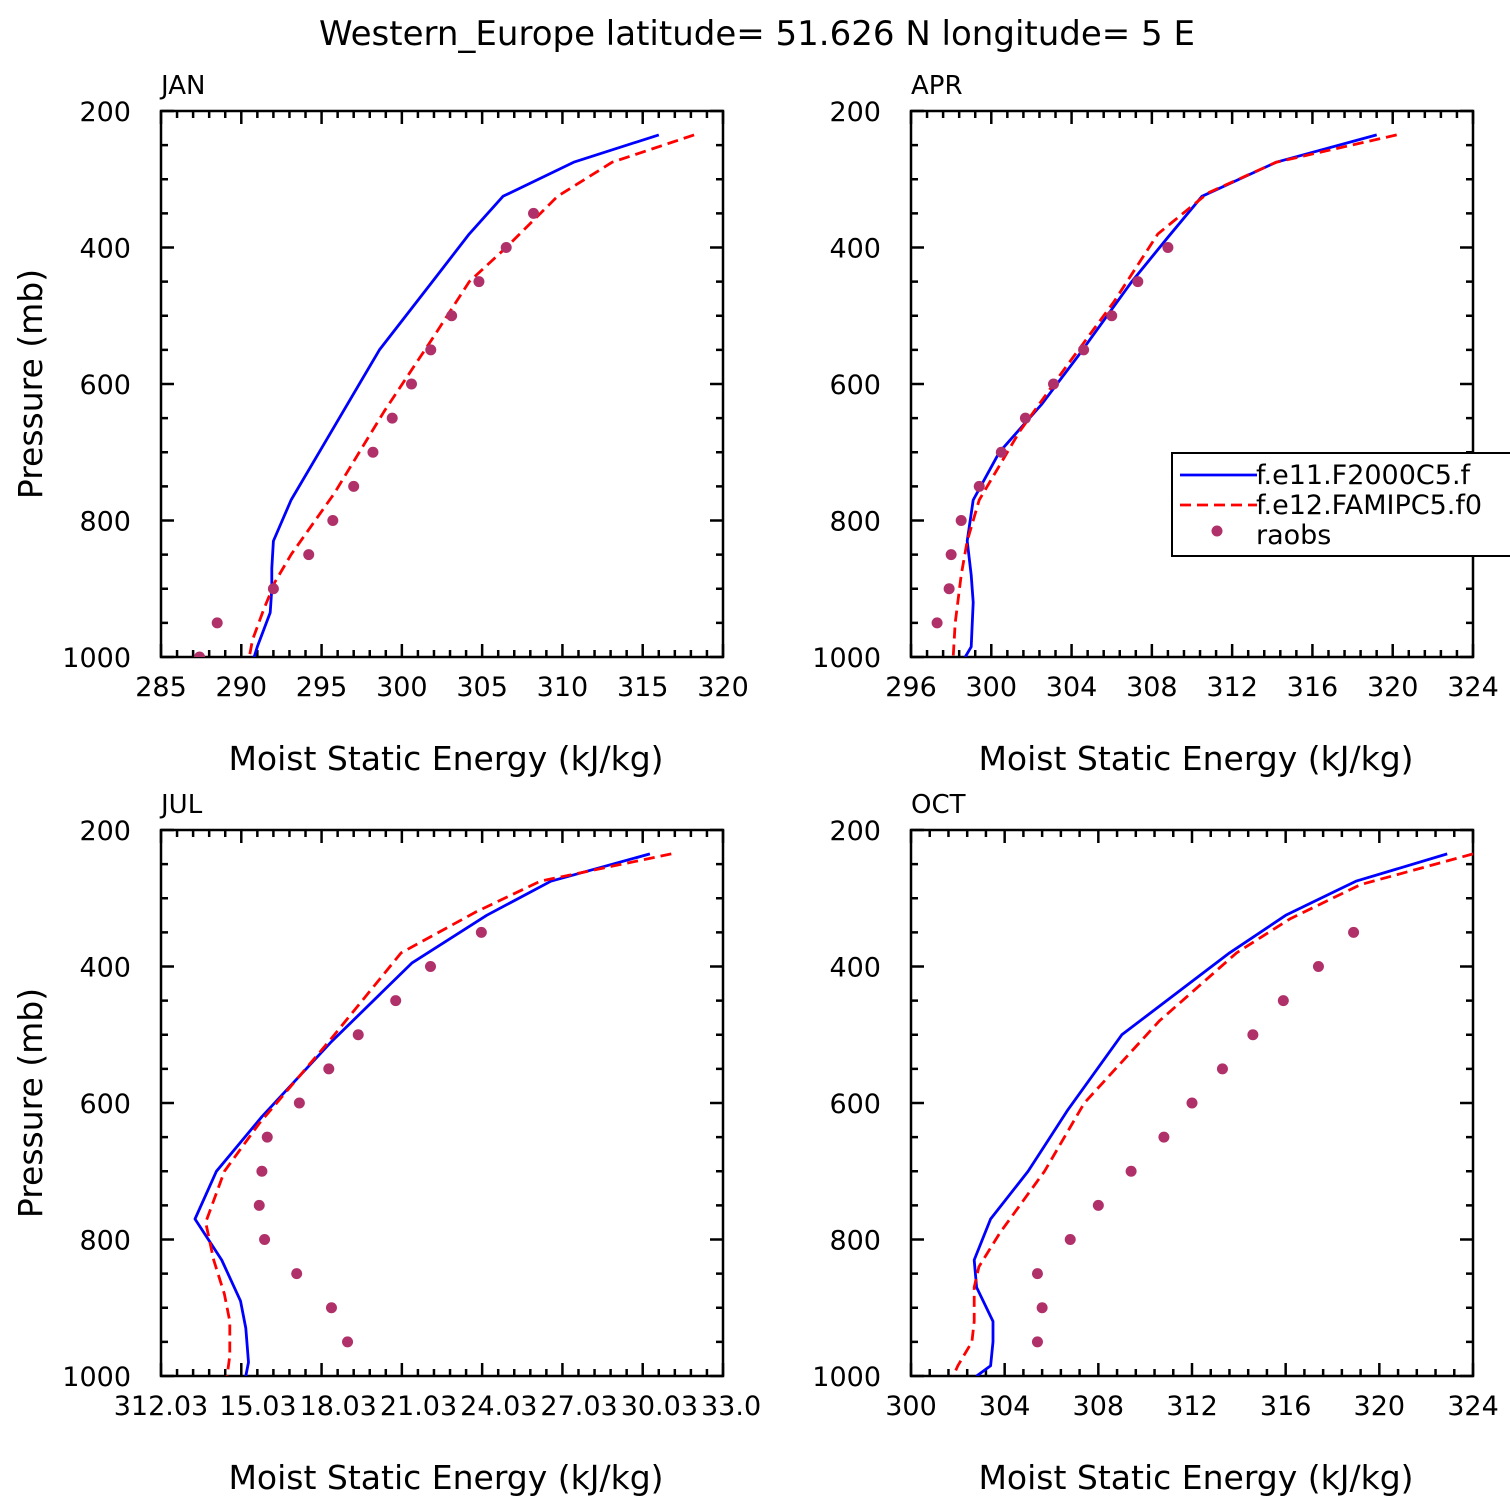 Image resolution: width=1510 pixels, height=1510 pixels. I want to click on legend-swatch-dot, so click(1217, 531).